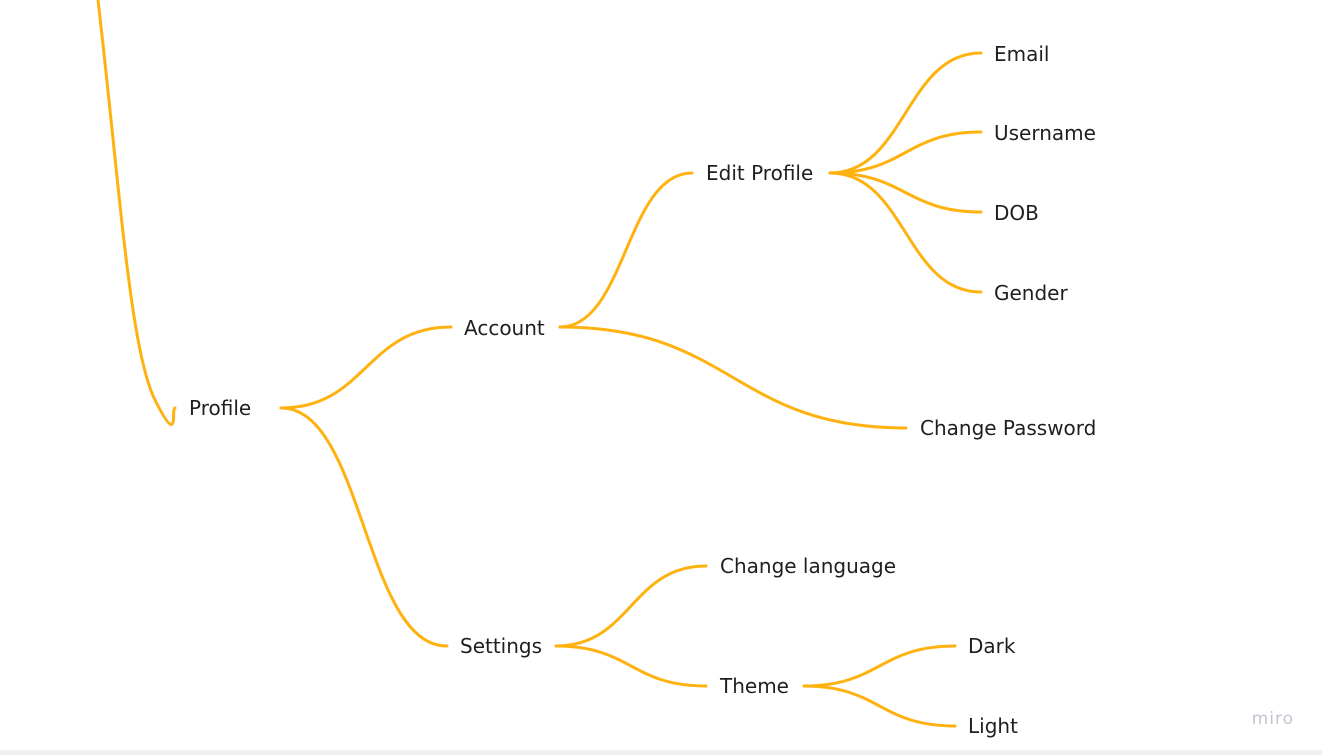 This screenshot has width=1322, height=755. Describe the element at coordinates (808, 566) in the screenshot. I see `node-change-language: Change language` at that location.